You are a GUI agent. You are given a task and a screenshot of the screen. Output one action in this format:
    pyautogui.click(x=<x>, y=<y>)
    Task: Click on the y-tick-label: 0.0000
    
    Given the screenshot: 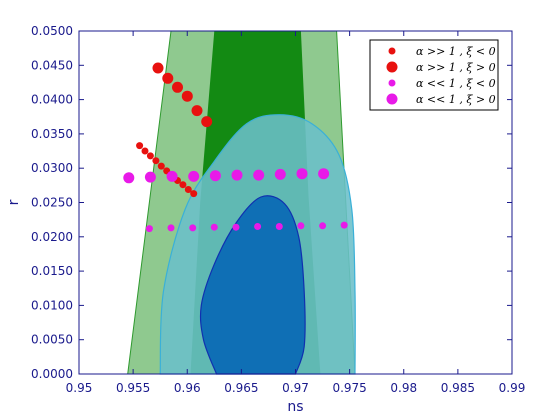 What is the action you would take?
    pyautogui.click(x=52, y=374)
    